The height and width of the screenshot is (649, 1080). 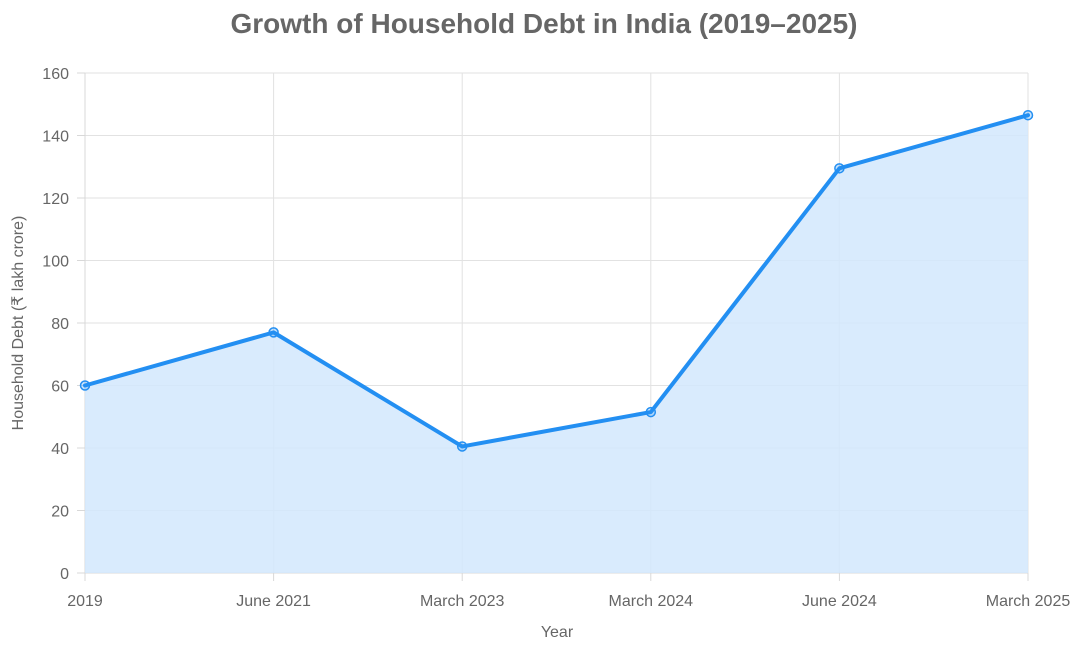 What do you see at coordinates (462, 601) in the screenshot?
I see `x-tick-label: March 2023` at bounding box center [462, 601].